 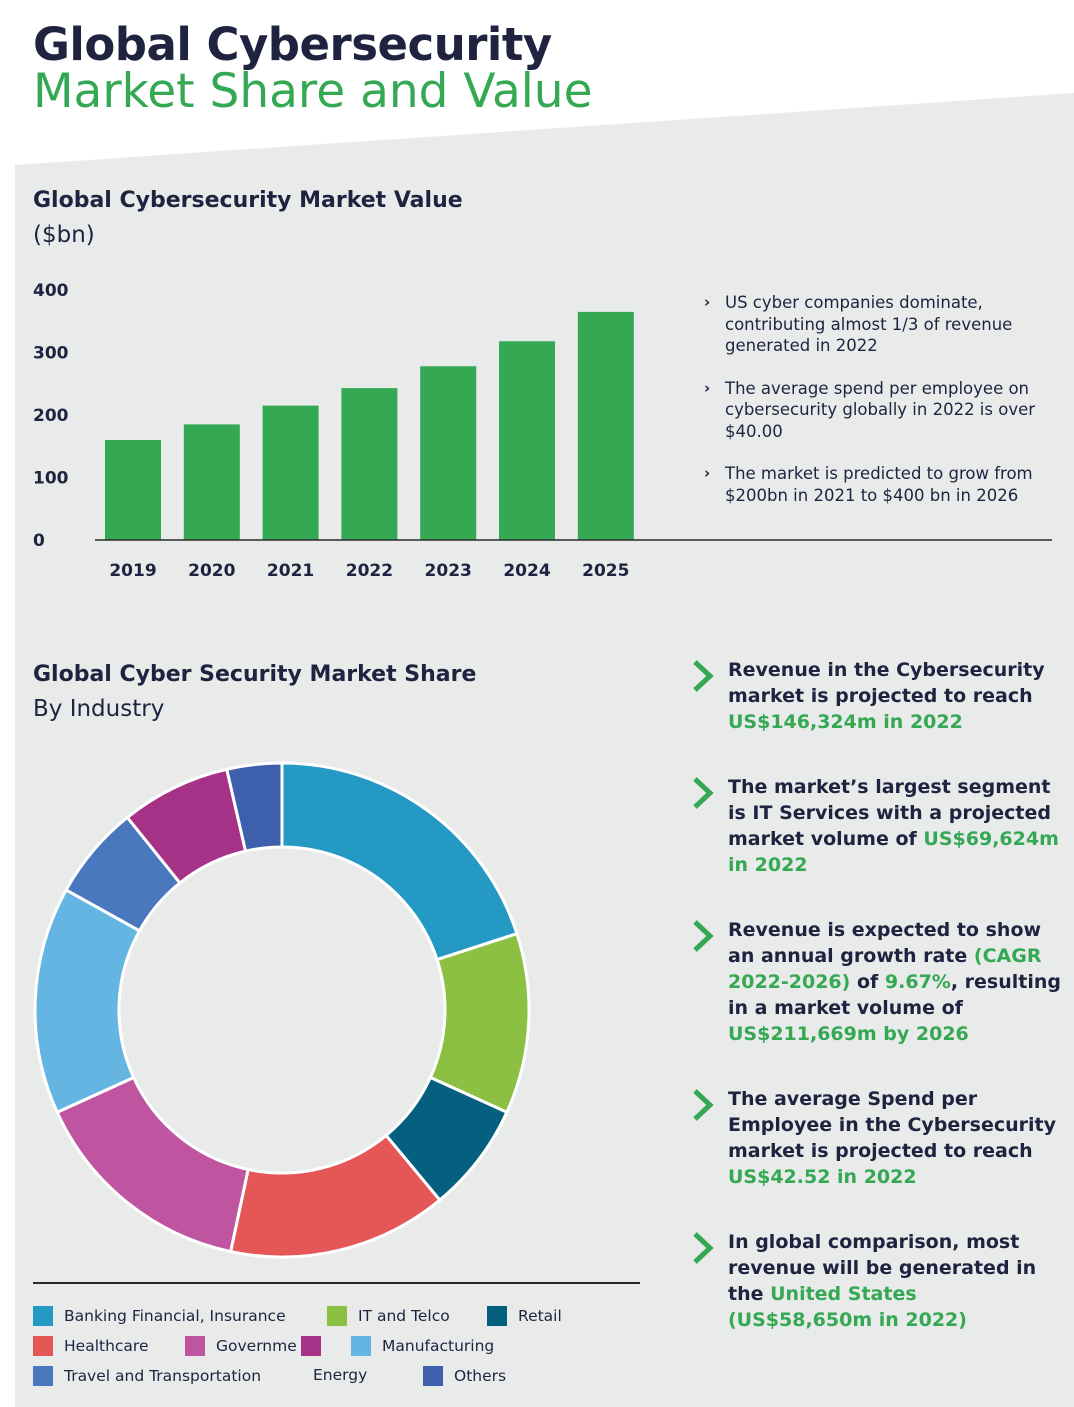 What do you see at coordinates (448, 571) in the screenshot?
I see `x-tick-label: 2023` at bounding box center [448, 571].